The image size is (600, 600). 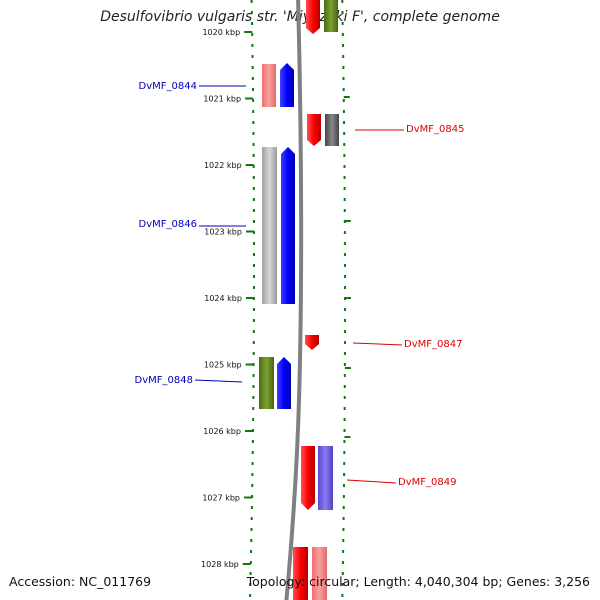 What do you see at coordinates (312, 342) in the screenshot?
I see `gene-feature-0847-cds` at bounding box center [312, 342].